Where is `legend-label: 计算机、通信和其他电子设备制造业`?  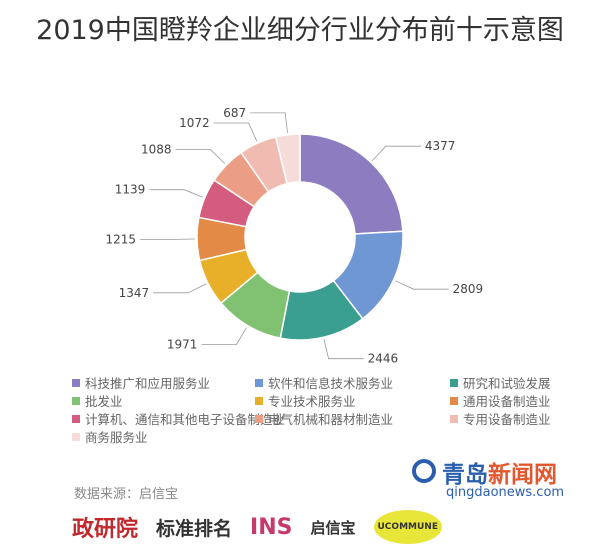 legend-label: 计算机、通信和其他电子设备制造业 is located at coordinates (185, 419).